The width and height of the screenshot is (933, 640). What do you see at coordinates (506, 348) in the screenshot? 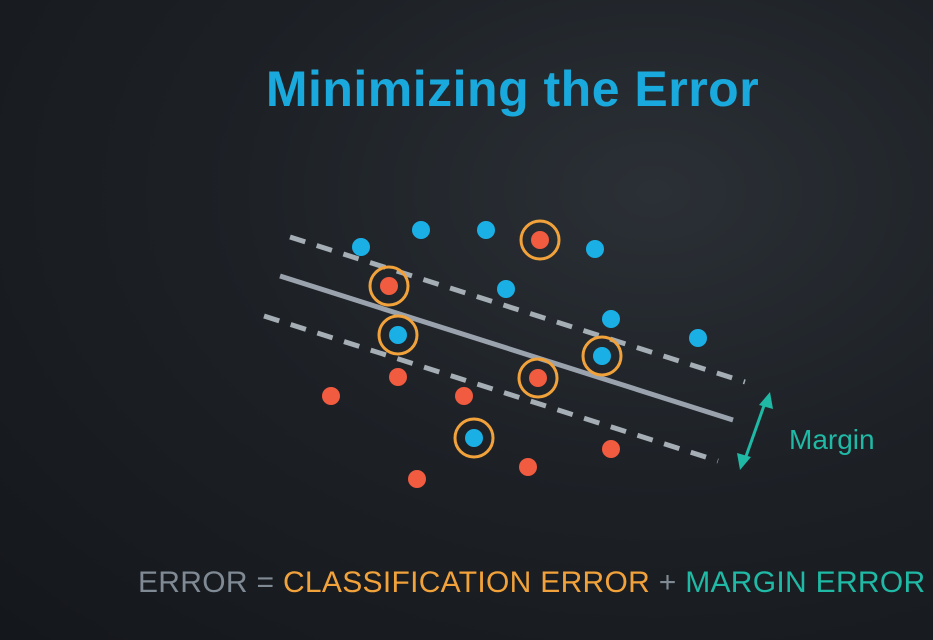
I see `decision-boundary-line` at bounding box center [506, 348].